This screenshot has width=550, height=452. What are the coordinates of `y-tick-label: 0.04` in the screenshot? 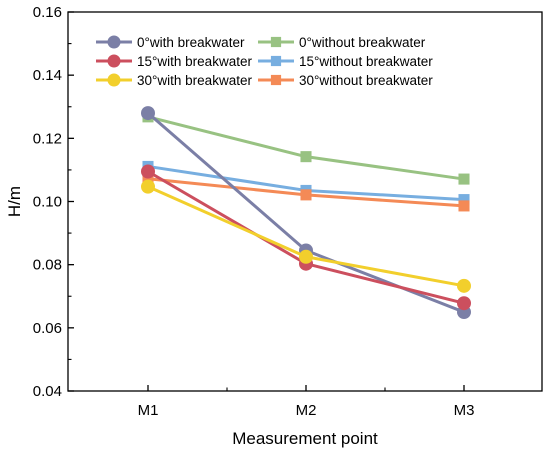 It's located at (47, 391).